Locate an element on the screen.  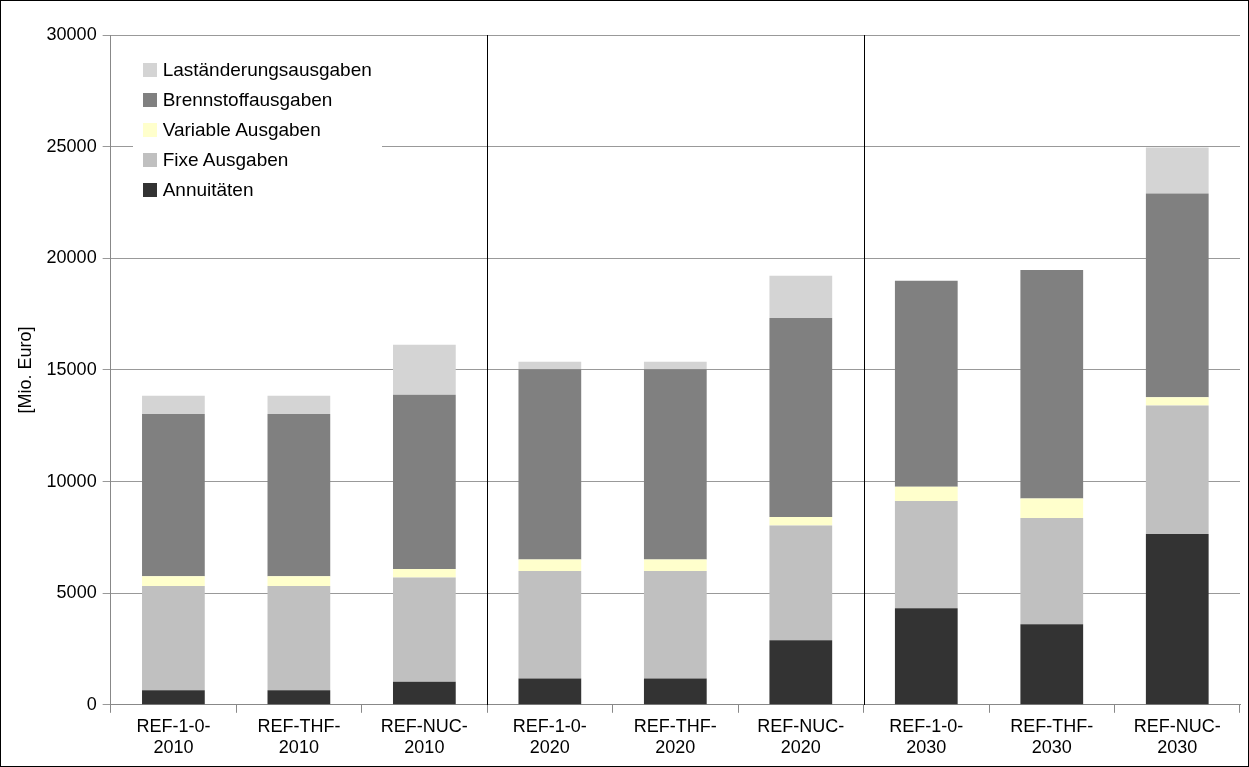
y-tick-label: 20000 is located at coordinates (71, 257).